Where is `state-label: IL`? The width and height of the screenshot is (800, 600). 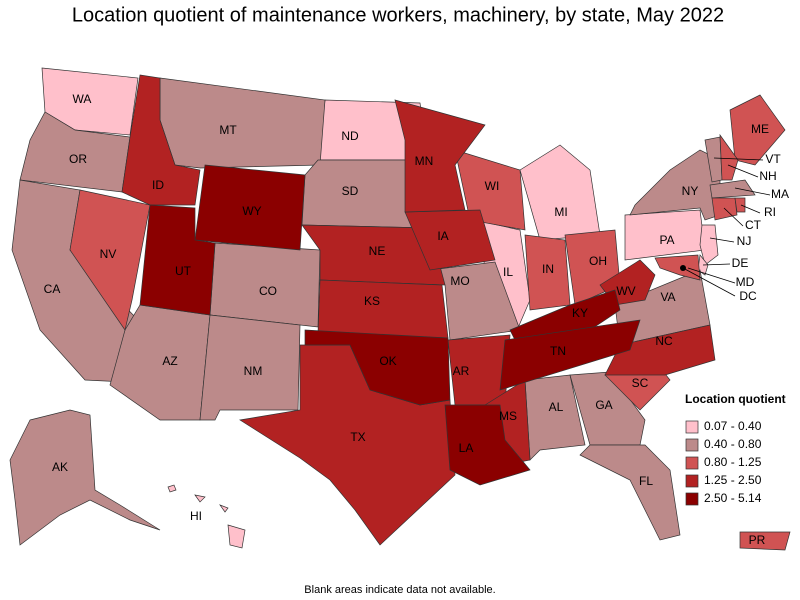 state-label: IL is located at coordinates (508, 272).